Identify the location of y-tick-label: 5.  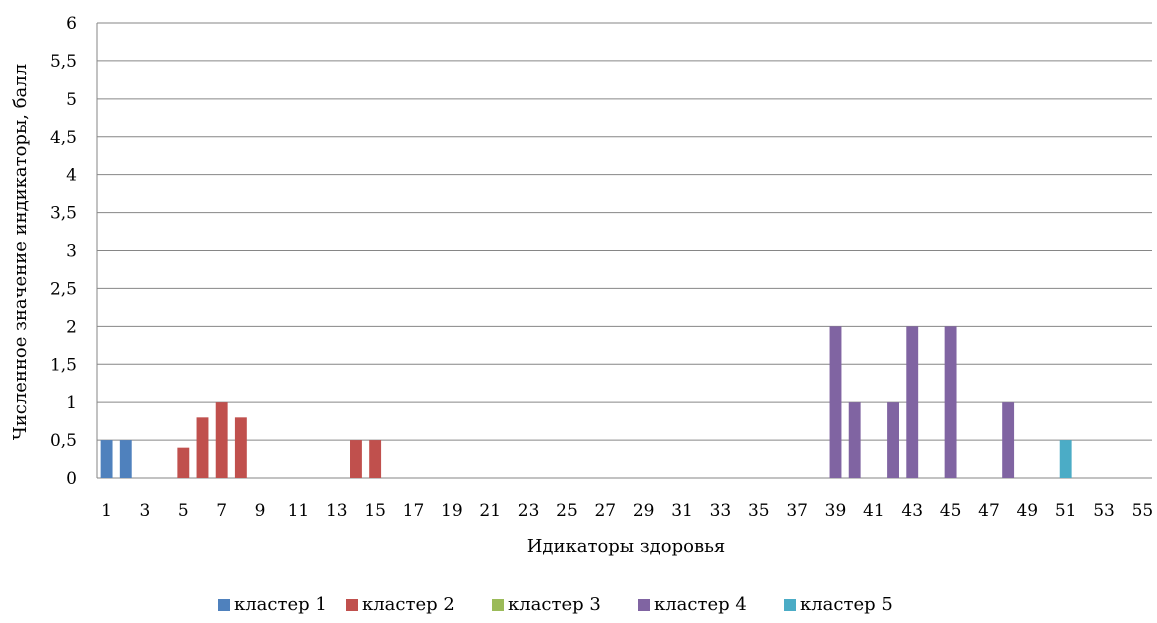
(71, 100).